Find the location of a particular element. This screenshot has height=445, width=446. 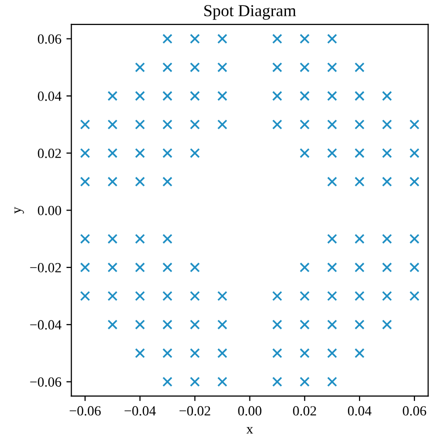

y-tick-label: −0.06 is located at coordinates (46, 382).